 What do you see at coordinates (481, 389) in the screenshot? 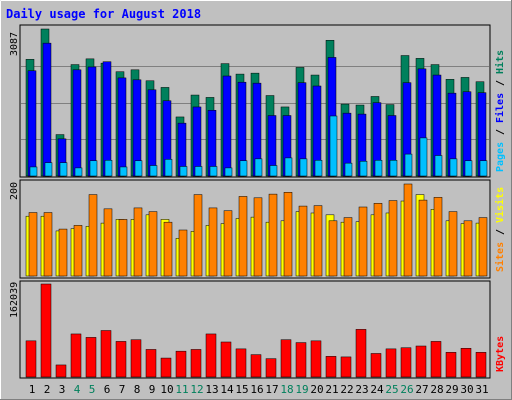
I see `day-label: 31` at bounding box center [481, 389].